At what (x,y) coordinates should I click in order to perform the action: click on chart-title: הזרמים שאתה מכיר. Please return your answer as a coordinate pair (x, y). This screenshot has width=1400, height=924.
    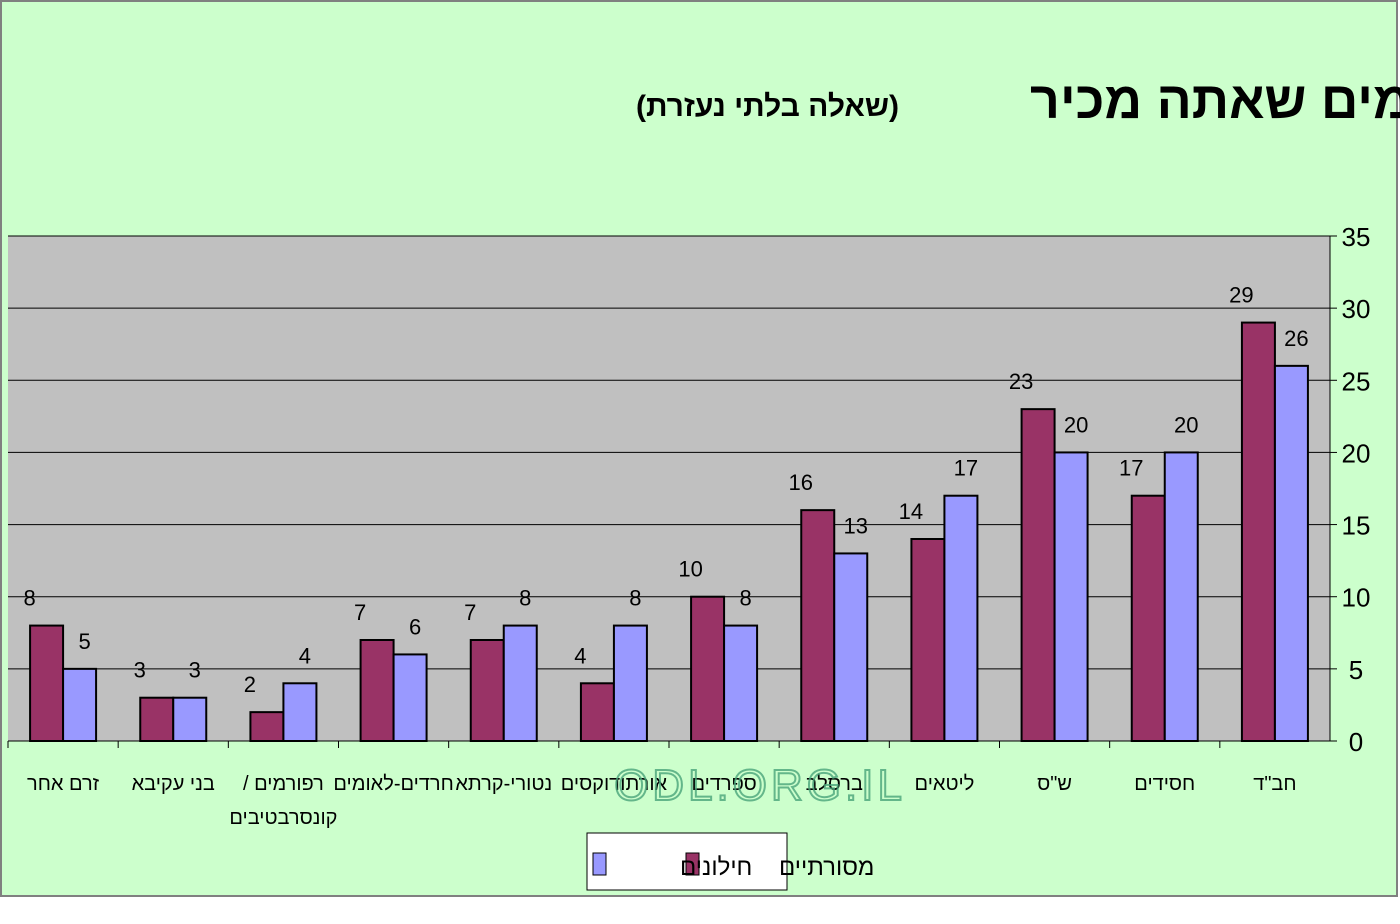
    Looking at the image, I should click on (1215, 101).